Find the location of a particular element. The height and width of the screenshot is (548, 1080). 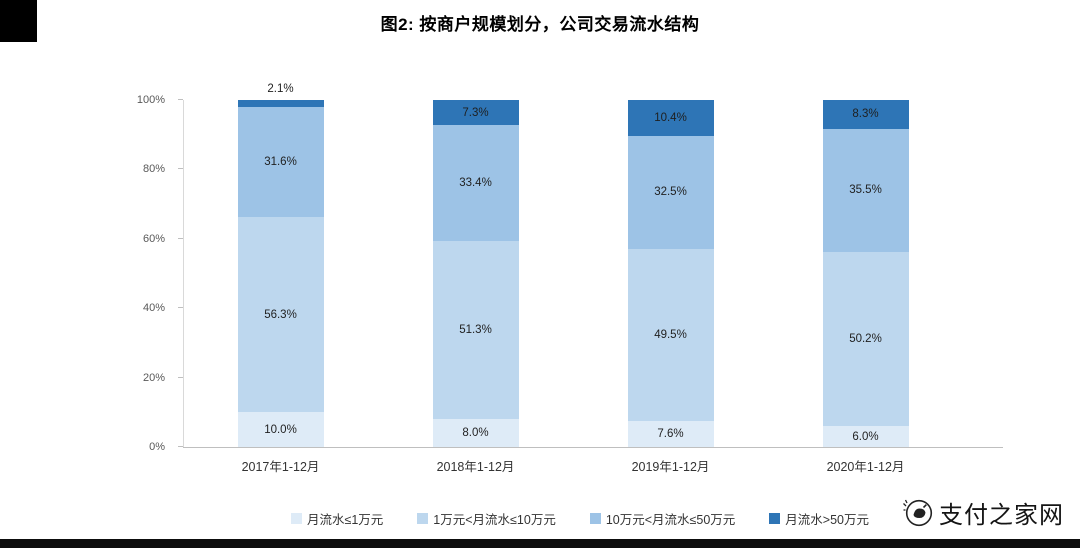

watermark: 支付之家网 is located at coordinates (983, 512).